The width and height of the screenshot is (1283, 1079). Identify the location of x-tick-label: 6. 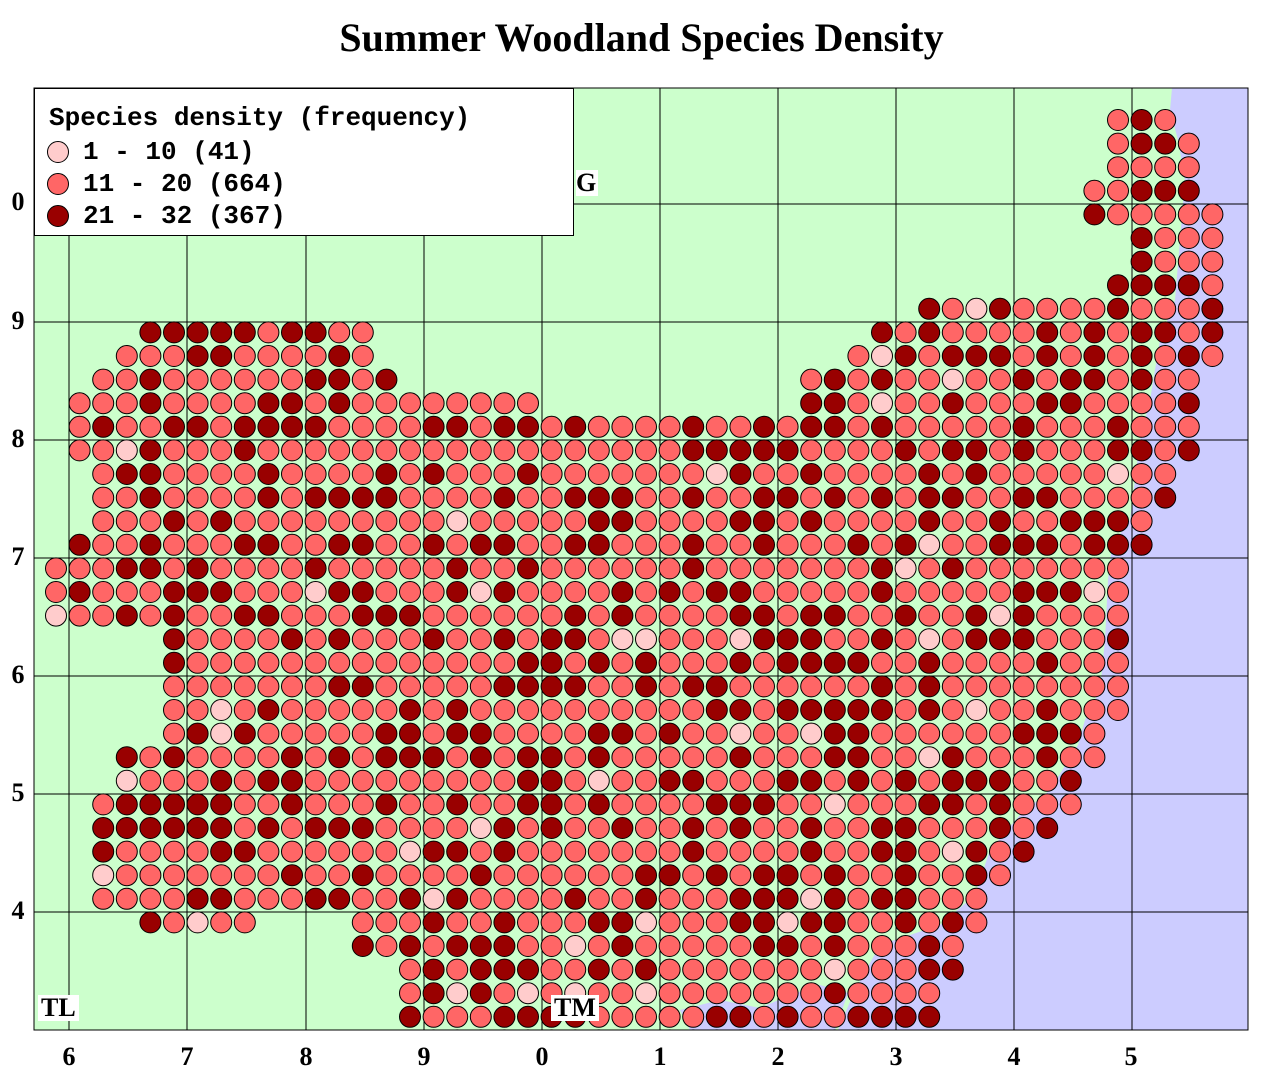
(69, 1056).